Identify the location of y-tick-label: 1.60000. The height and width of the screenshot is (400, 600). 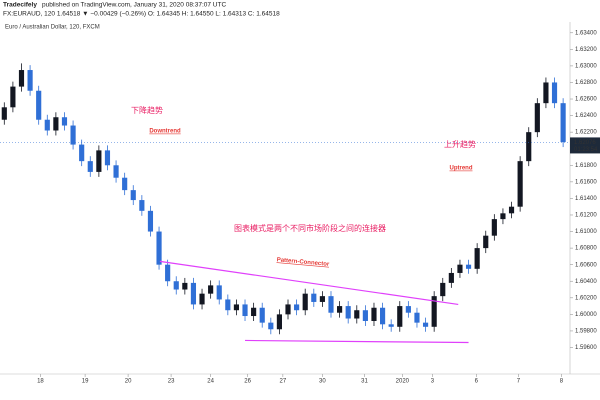
(586, 315).